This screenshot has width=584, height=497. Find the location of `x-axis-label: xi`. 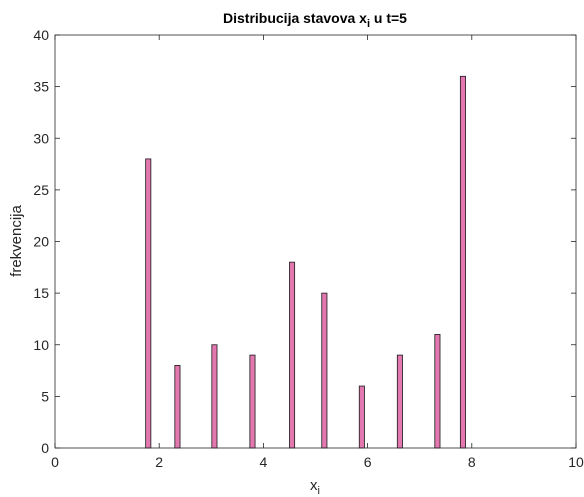

x-axis-label: xi is located at coordinates (315, 487).